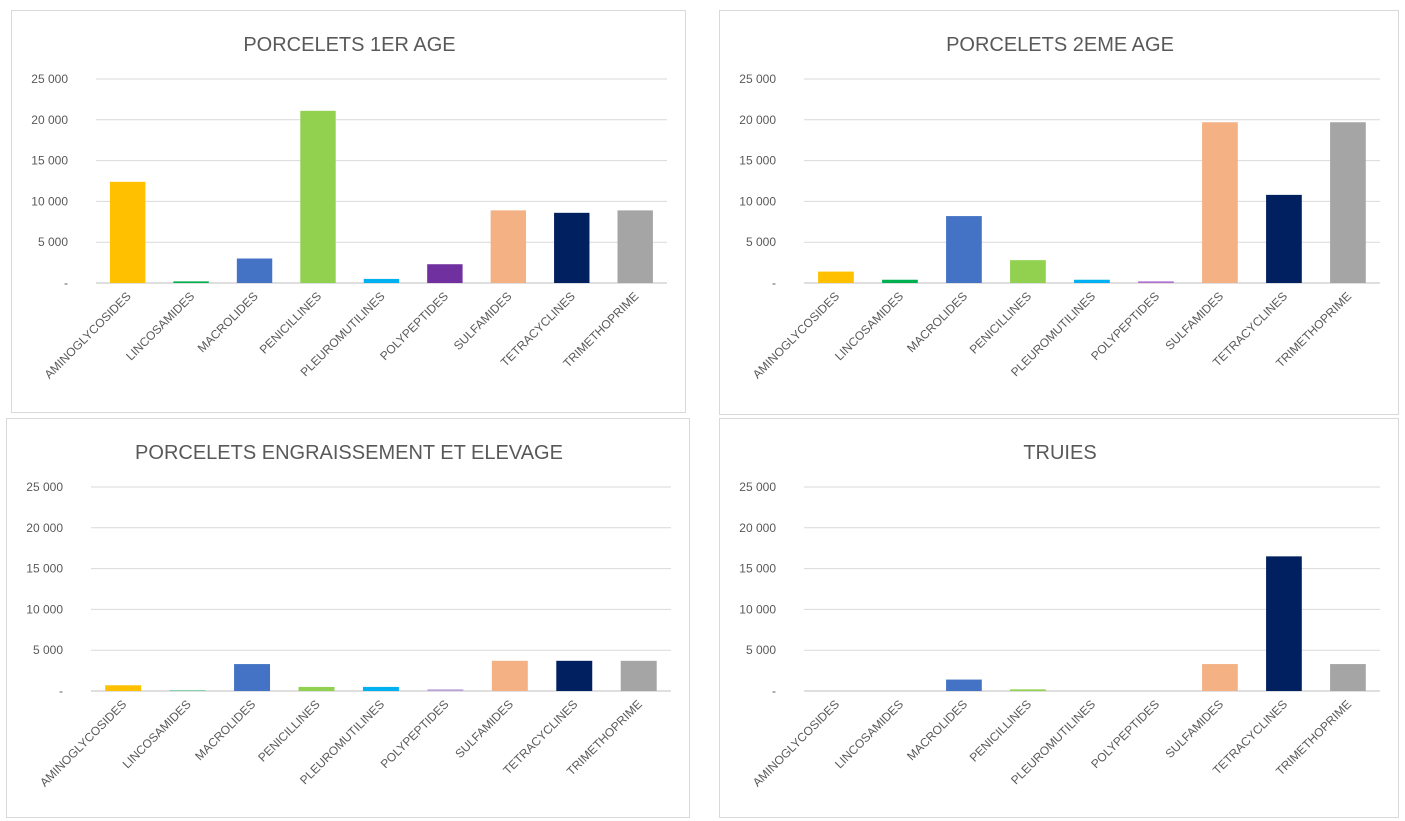 The height and width of the screenshot is (821, 1405). Describe the element at coordinates (349, 45) in the screenshot. I see `chart-title: PORCELETS 1ER AGE` at that location.